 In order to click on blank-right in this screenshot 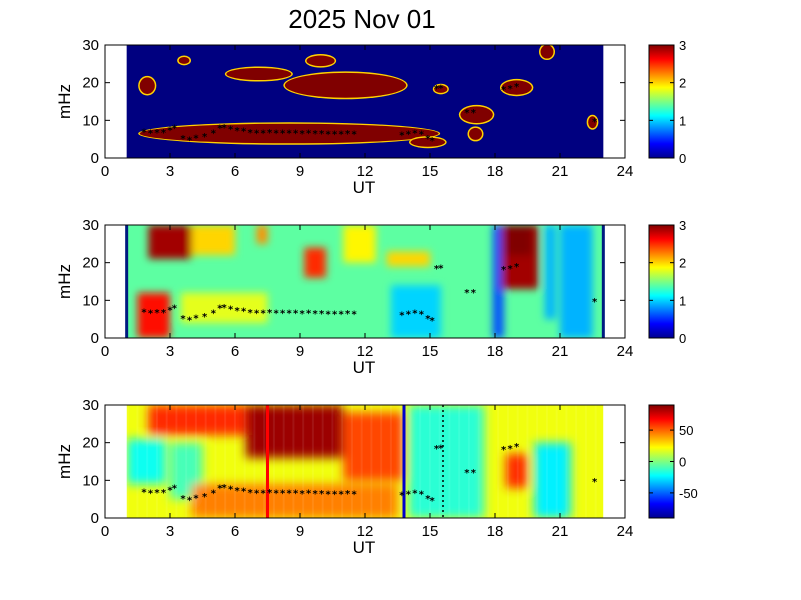, I will do `click(614, 461)`.